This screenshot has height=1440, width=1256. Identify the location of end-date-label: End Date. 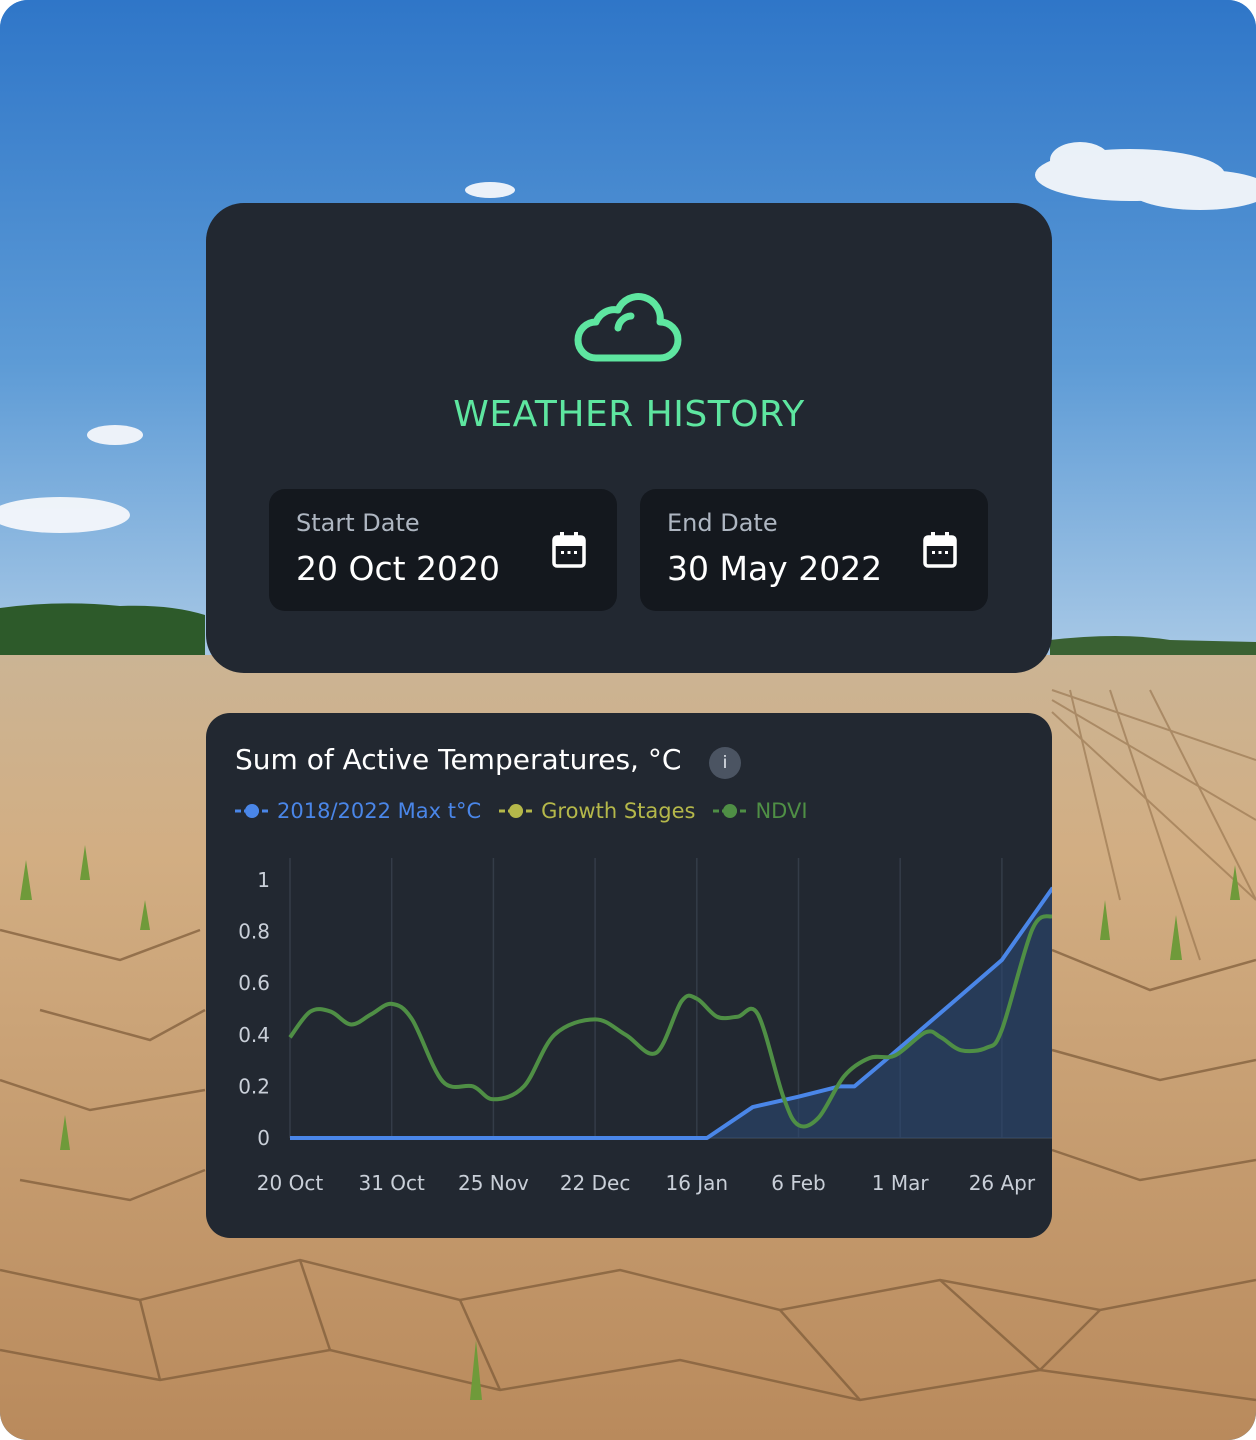
(722, 523).